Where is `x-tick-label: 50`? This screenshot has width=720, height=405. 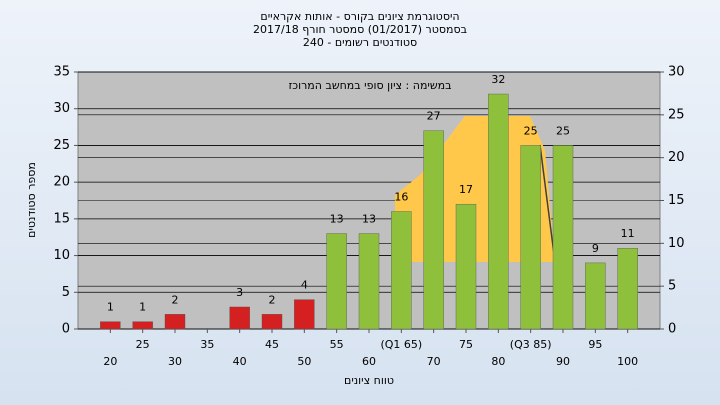 x-tick-label: 50 is located at coordinates (304, 361).